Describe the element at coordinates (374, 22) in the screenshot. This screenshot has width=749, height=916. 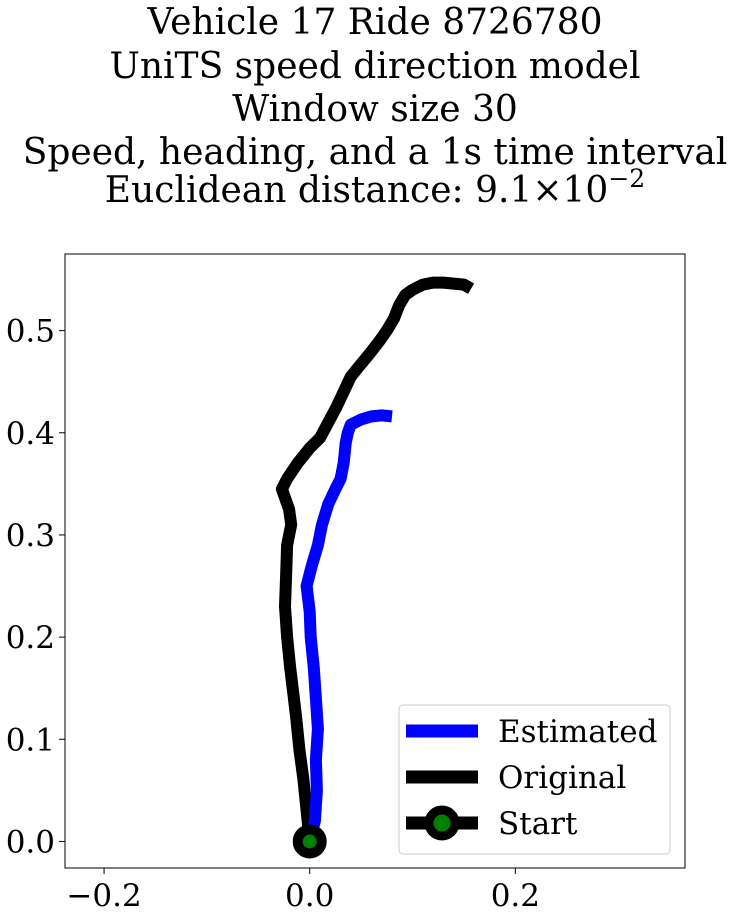
I see `title-line-1: Vehicle 17 Ride 8726780` at that location.